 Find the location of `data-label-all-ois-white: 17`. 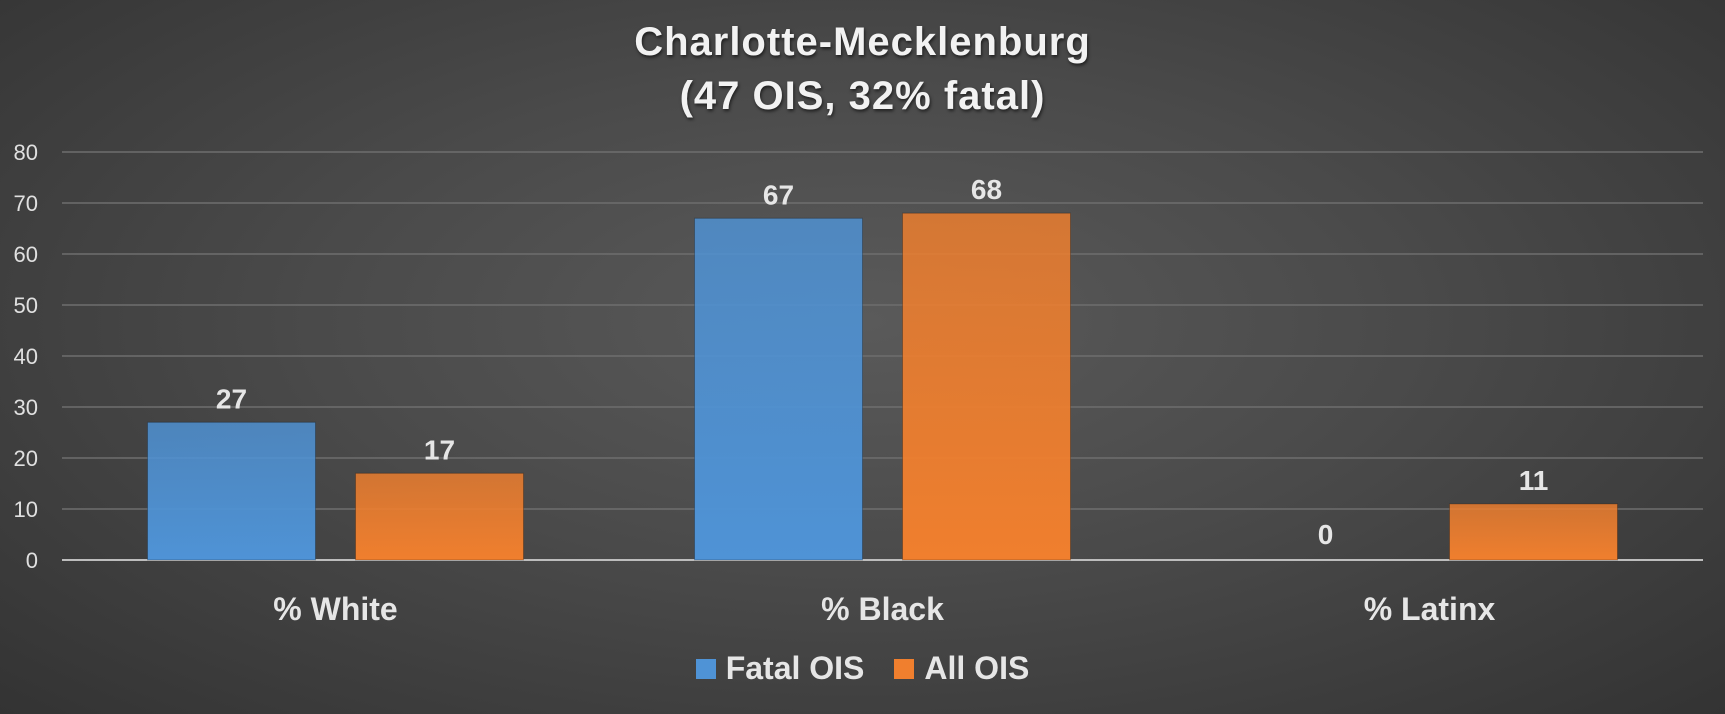

data-label-all-ois-white: 17 is located at coordinates (439, 449).